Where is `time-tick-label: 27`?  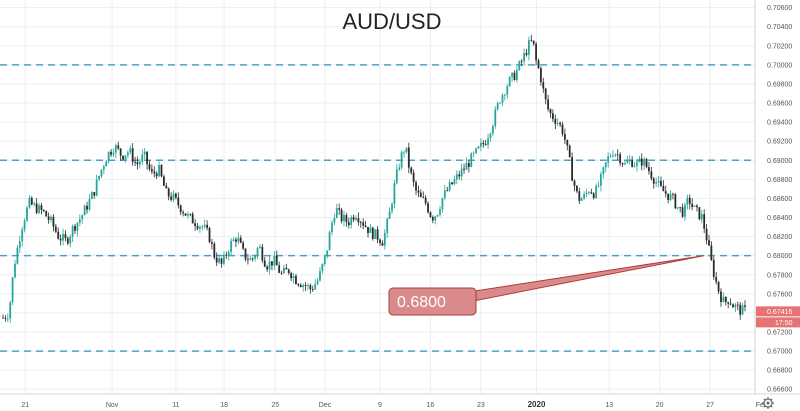 time-tick-label: 27 is located at coordinates (710, 405).